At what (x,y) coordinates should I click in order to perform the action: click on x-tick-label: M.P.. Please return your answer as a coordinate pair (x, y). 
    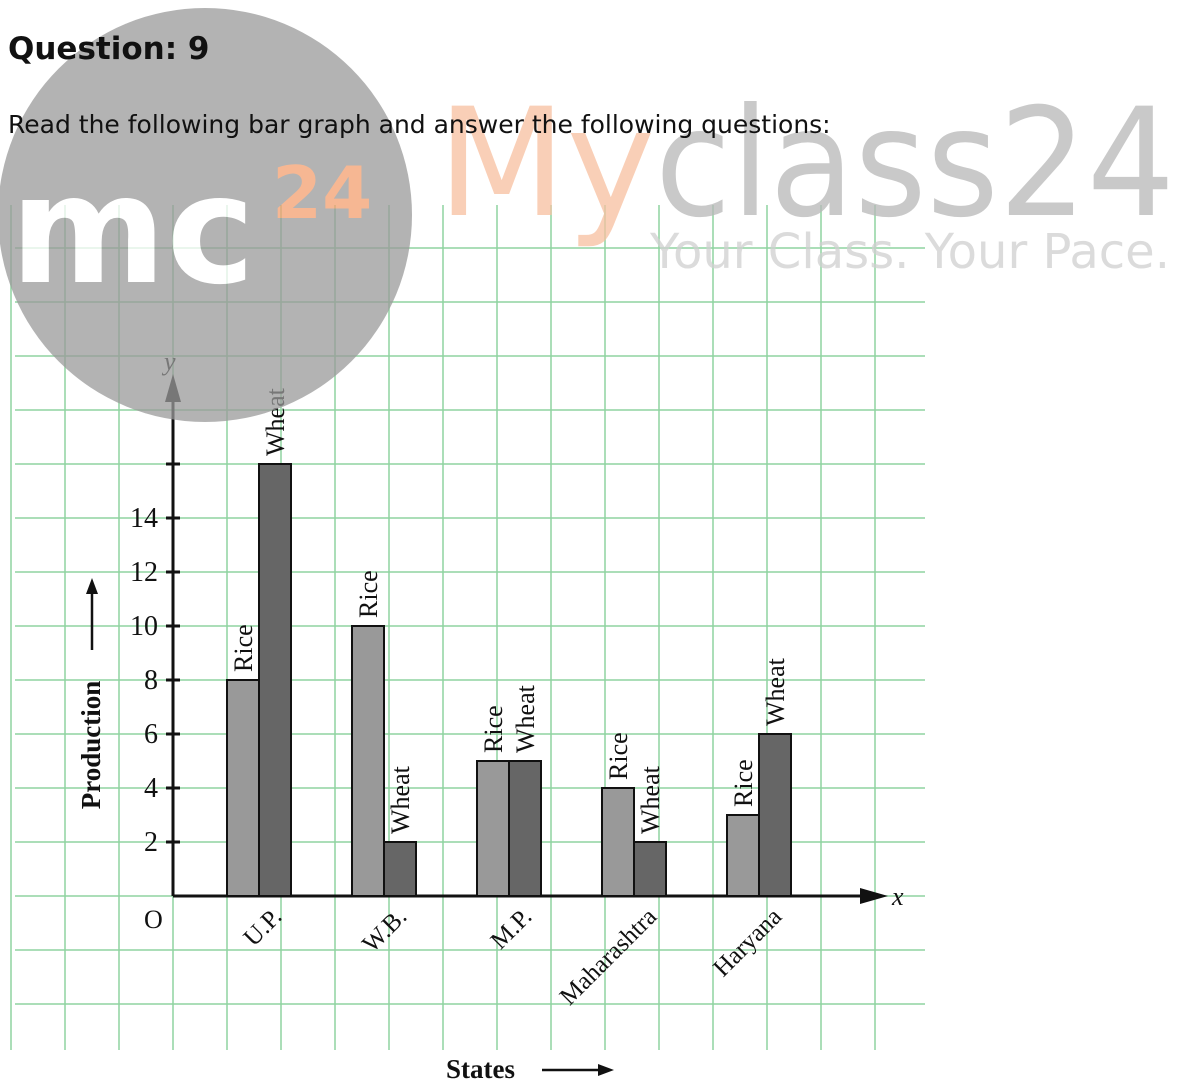
    Looking at the image, I should click on (512, 929).